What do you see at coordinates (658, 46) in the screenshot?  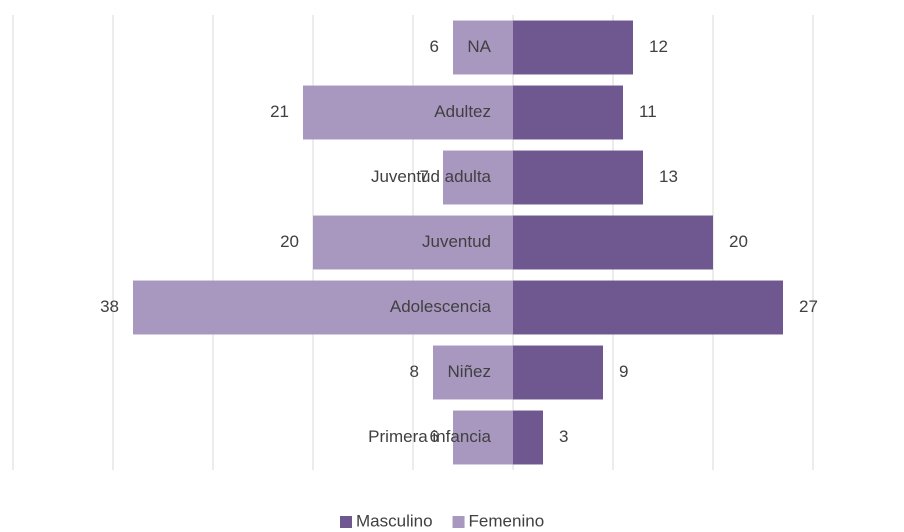 I see `value-label: 12` at bounding box center [658, 46].